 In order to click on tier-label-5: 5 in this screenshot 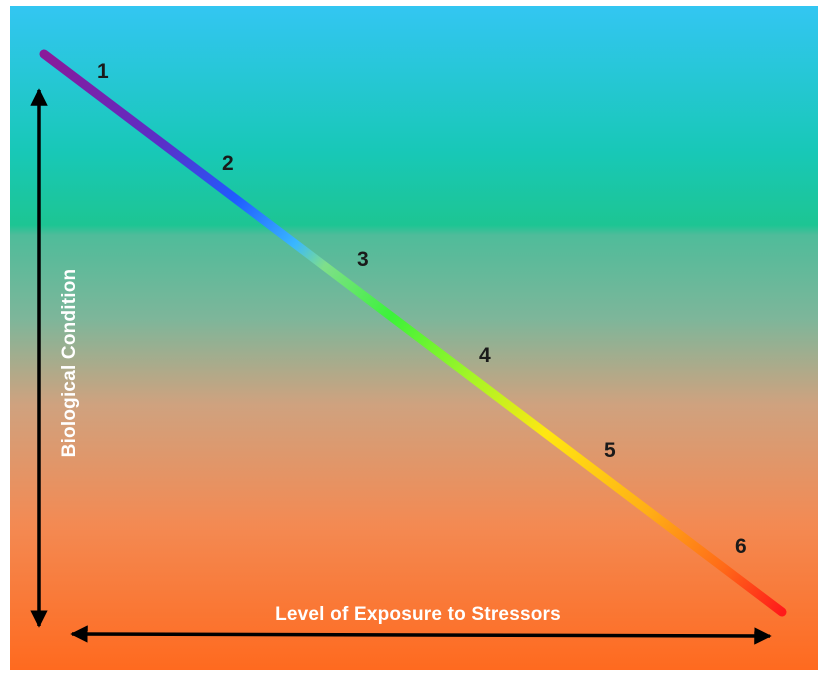, I will do `click(610, 450)`.